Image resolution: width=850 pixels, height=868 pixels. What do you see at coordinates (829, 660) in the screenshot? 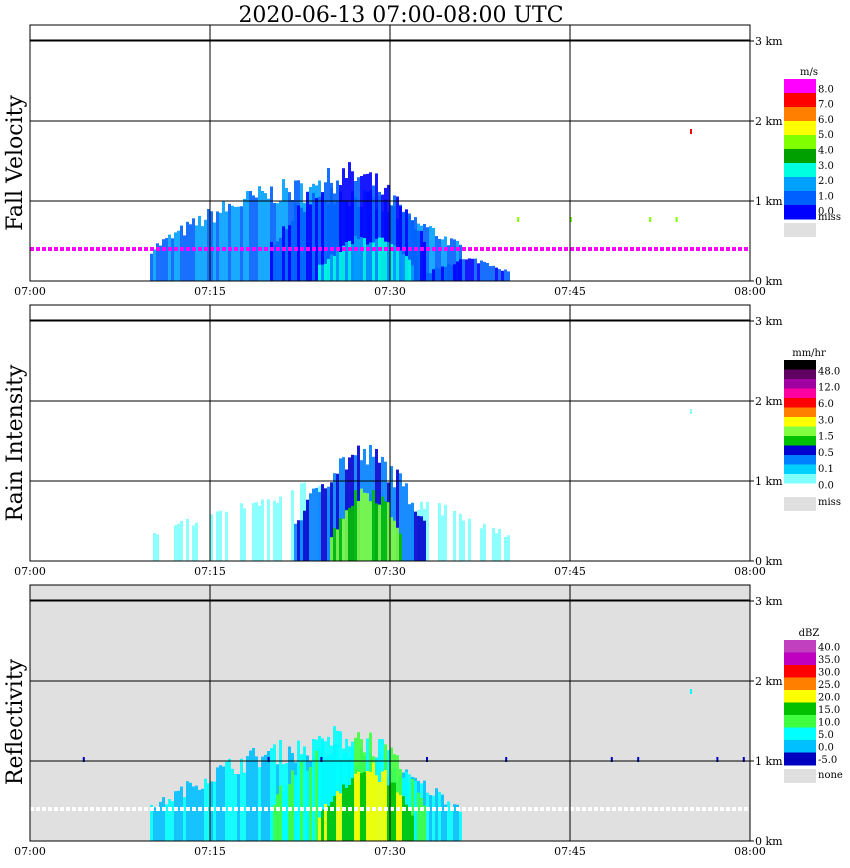
I see `colorbar-label: 35.0` at bounding box center [829, 660].